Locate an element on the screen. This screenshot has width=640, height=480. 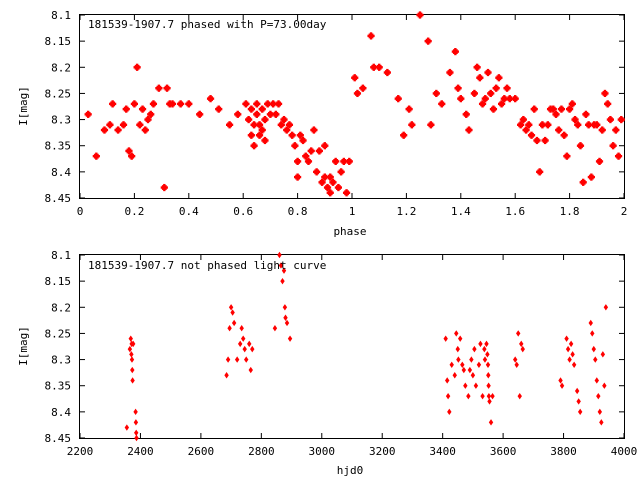
y-tick-label: 8.1 is located at coordinates (61, 15).